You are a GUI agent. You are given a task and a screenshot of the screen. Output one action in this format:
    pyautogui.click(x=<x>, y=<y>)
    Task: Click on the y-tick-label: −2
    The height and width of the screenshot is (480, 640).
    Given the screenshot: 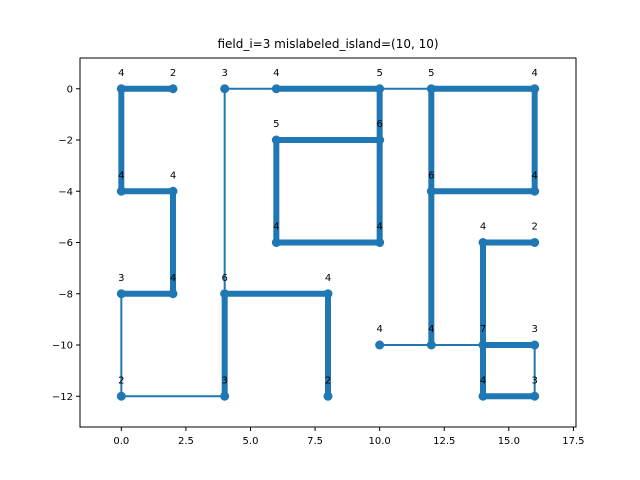 What is the action you would take?
    pyautogui.click(x=65, y=141)
    